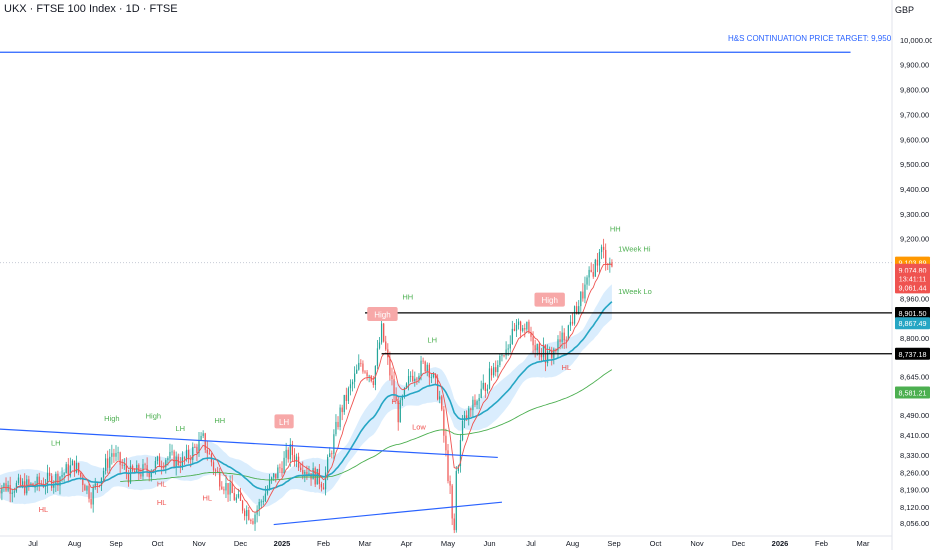 This screenshot has height=550, width=932. What do you see at coordinates (810, 38) in the screenshot?
I see `target-label: H&S CONTINUATION PRICE TARGET: 9,950` at bounding box center [810, 38].